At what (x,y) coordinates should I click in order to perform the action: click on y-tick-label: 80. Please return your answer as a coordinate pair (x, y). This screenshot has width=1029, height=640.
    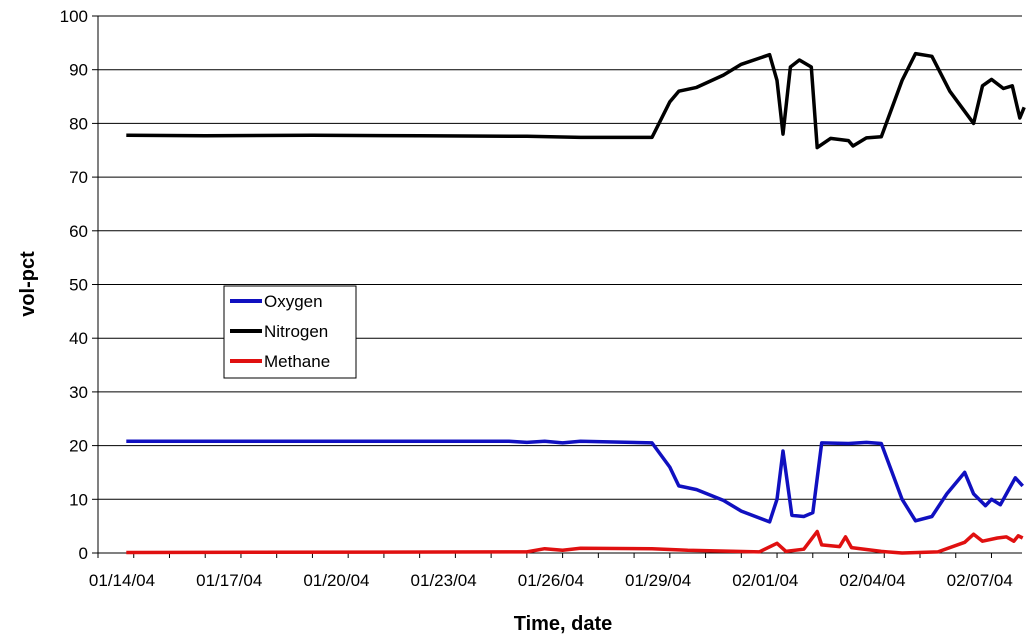
    Looking at the image, I should click on (78, 123).